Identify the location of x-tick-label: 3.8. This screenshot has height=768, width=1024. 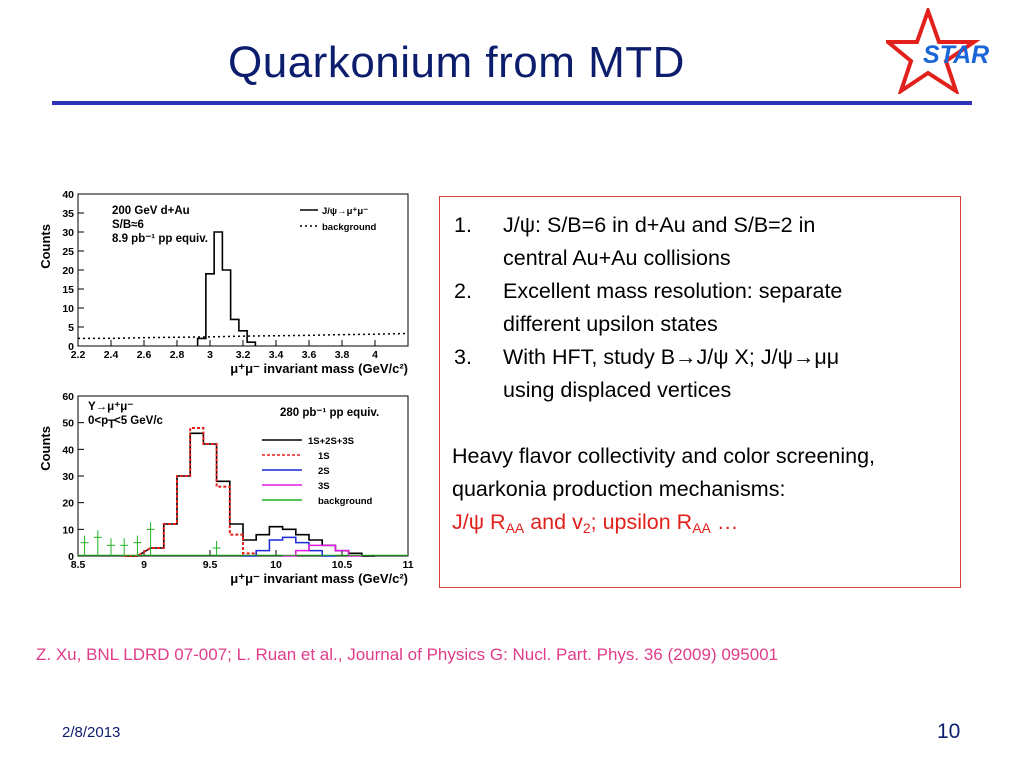
(342, 355).